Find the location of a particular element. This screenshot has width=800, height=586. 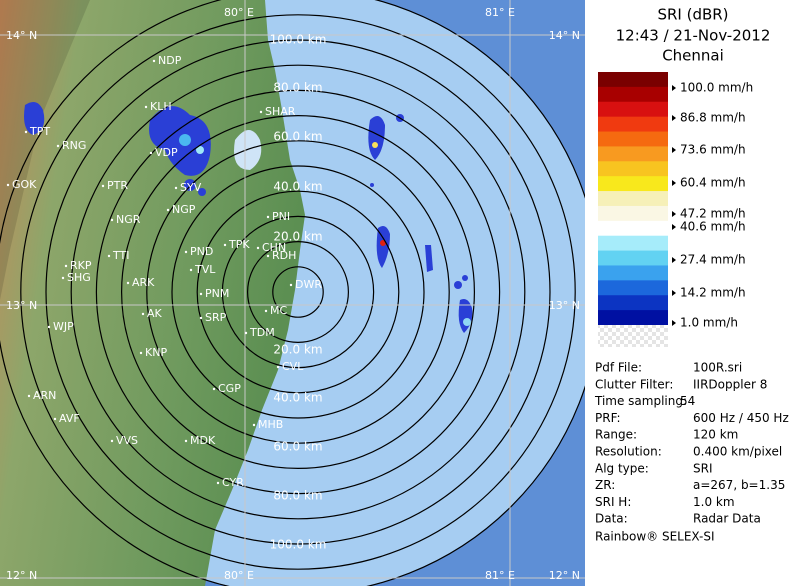

info-value: SRI is located at coordinates (703, 468).